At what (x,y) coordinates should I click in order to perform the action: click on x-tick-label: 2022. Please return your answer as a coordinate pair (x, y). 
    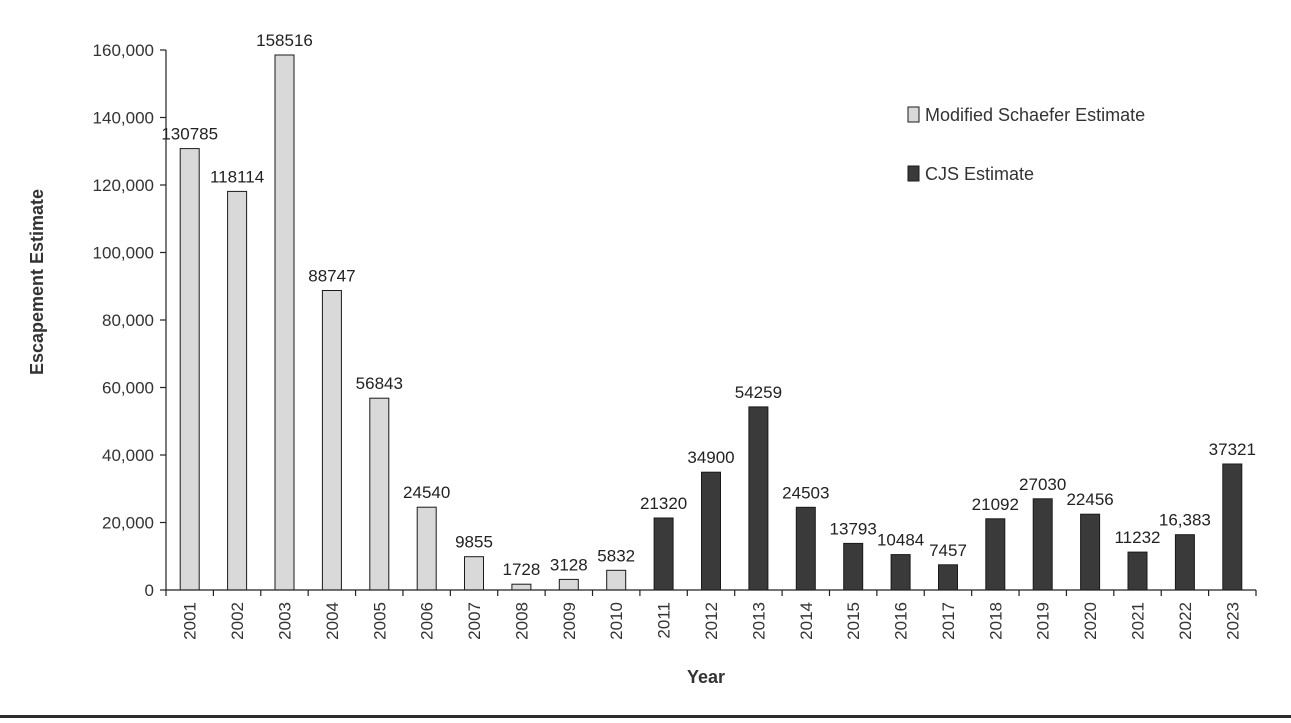
    Looking at the image, I should click on (1185, 621).